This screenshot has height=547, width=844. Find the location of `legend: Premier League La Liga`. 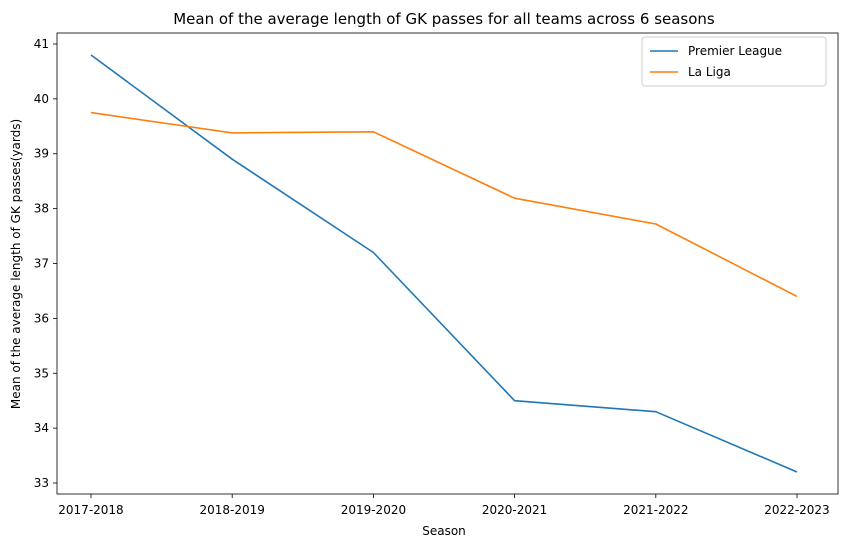

legend: Premier League La Liga is located at coordinates (734, 61).